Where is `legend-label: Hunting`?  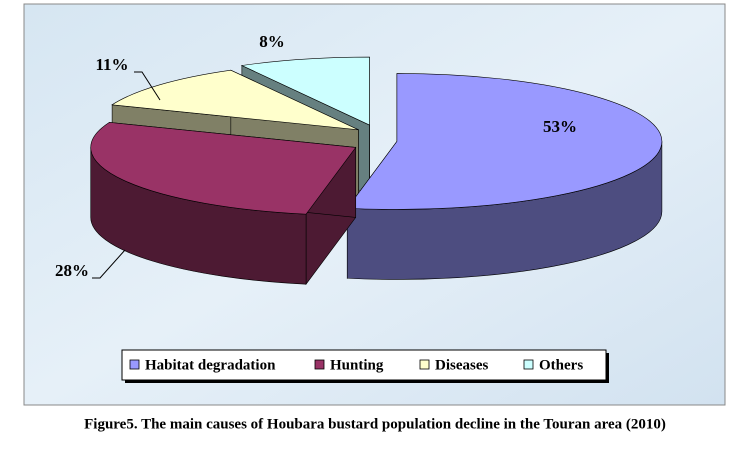
legend-label: Hunting is located at coordinates (357, 365).